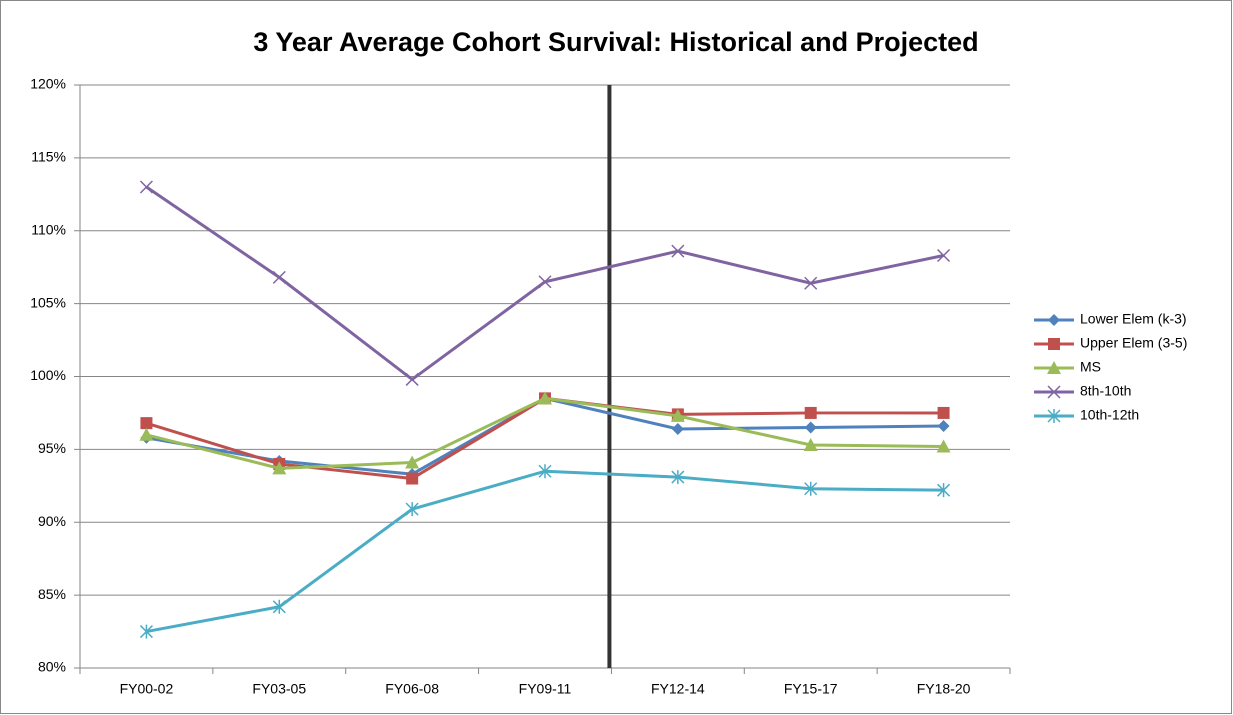  I want to click on x-tick-label: FY15-17, so click(811, 689).